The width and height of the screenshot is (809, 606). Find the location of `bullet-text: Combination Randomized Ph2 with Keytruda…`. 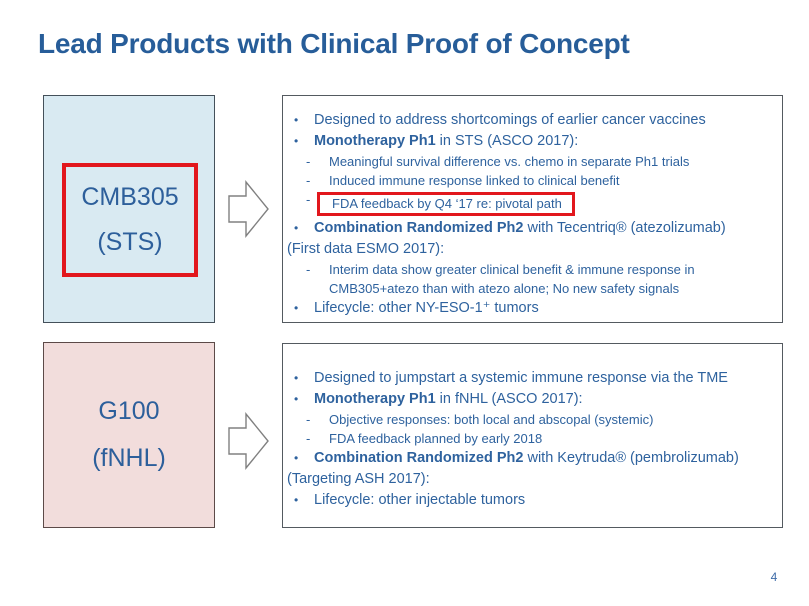

bullet-text: Combination Randomized Ph2 with Keytruda… is located at coordinates (526, 458).